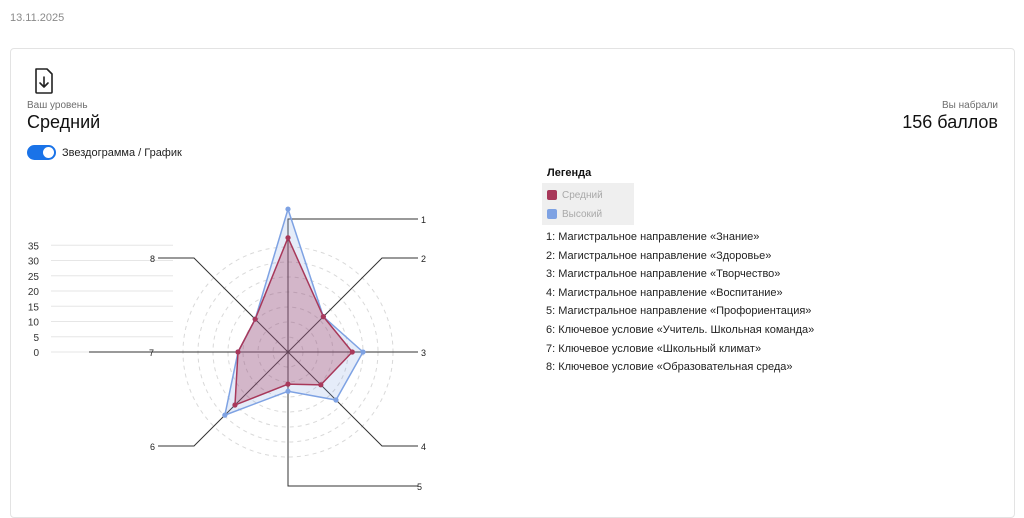 The width and height of the screenshot is (1024, 518). What do you see at coordinates (419, 487) in the screenshot?
I see `axis-label: 5` at bounding box center [419, 487].